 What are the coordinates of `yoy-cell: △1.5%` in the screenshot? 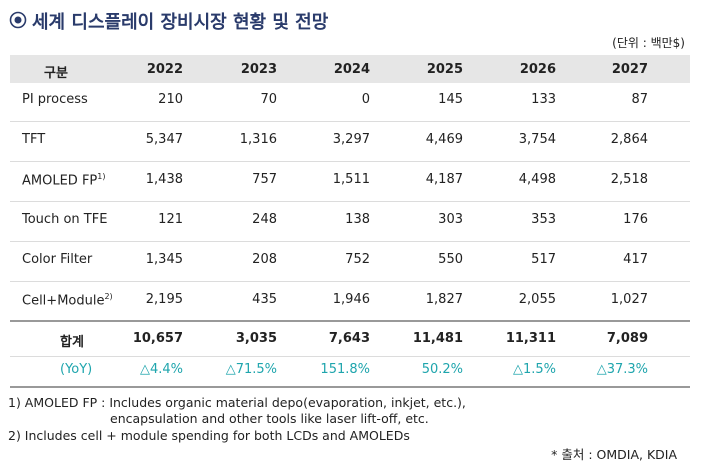 It's located at (534, 369).